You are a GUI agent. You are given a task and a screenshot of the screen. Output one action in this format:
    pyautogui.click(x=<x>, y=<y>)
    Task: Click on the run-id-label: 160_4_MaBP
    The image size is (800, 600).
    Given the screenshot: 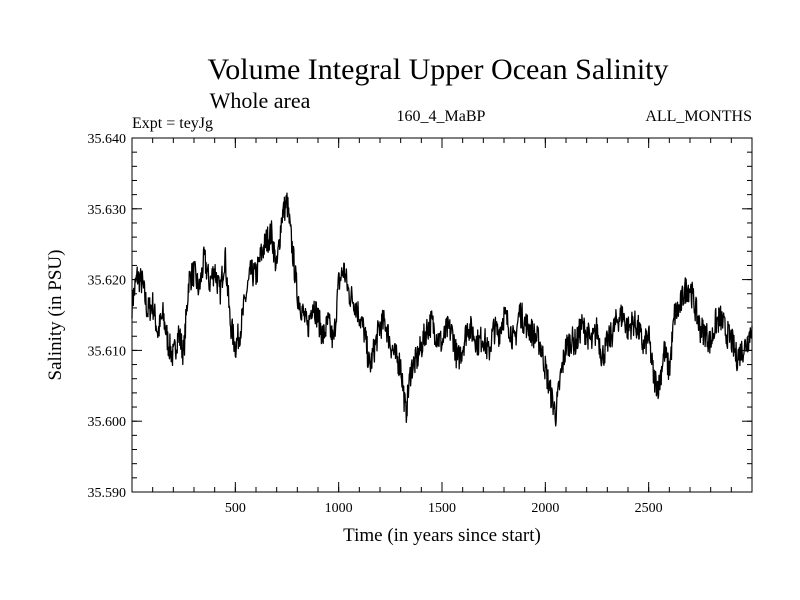 What is the action you would take?
    pyautogui.click(x=441, y=116)
    